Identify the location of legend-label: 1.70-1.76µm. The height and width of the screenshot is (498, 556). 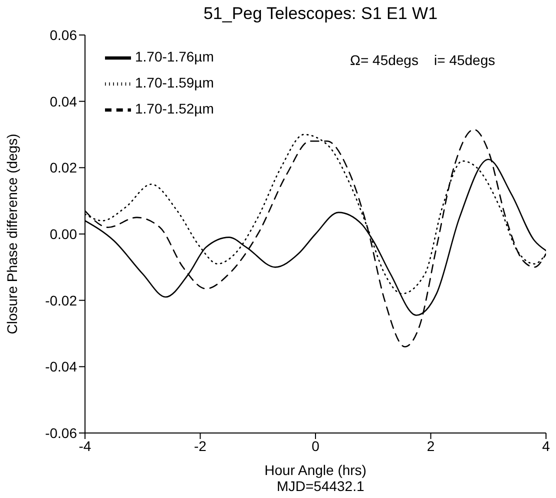
(174, 56).